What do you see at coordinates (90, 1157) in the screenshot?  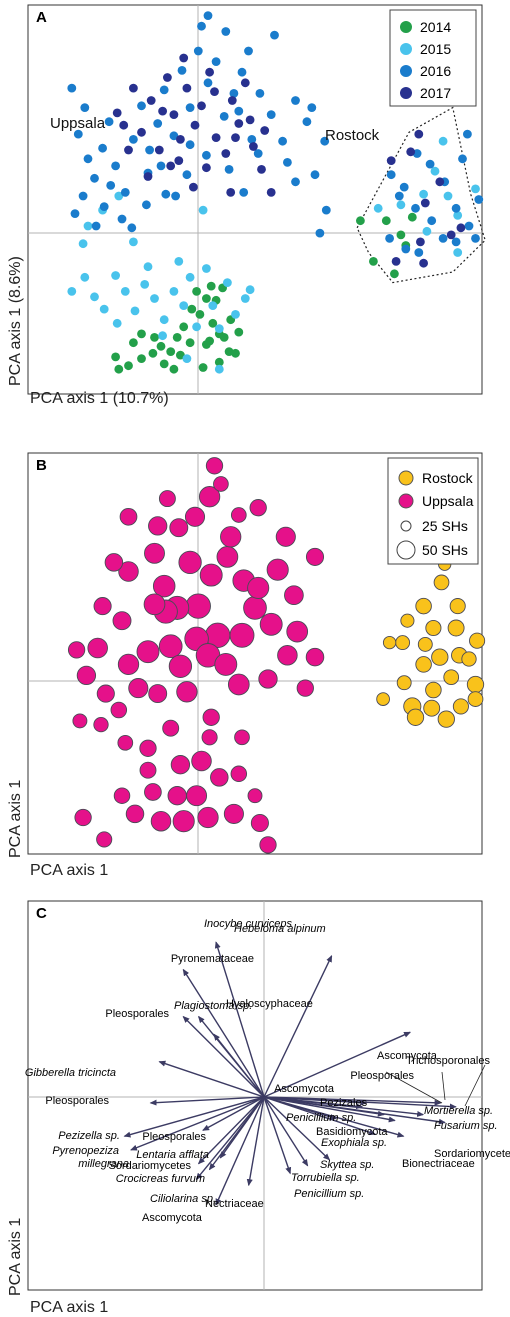 I see `arrow-label-21: Pyrenopeziza millegrana` at bounding box center [90, 1157].